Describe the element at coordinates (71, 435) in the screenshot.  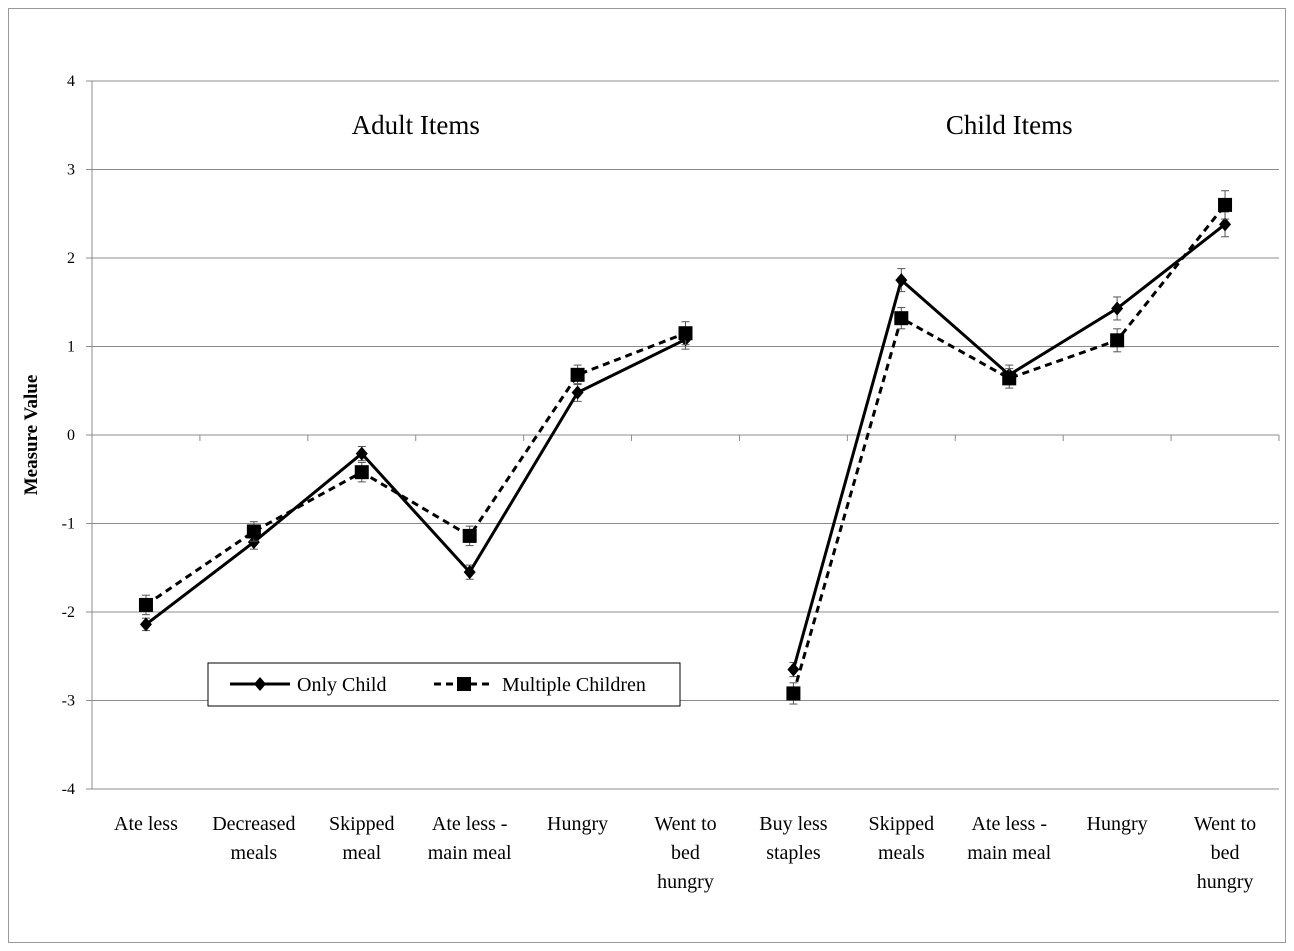
I see `y-tick-label: 0` at that location.